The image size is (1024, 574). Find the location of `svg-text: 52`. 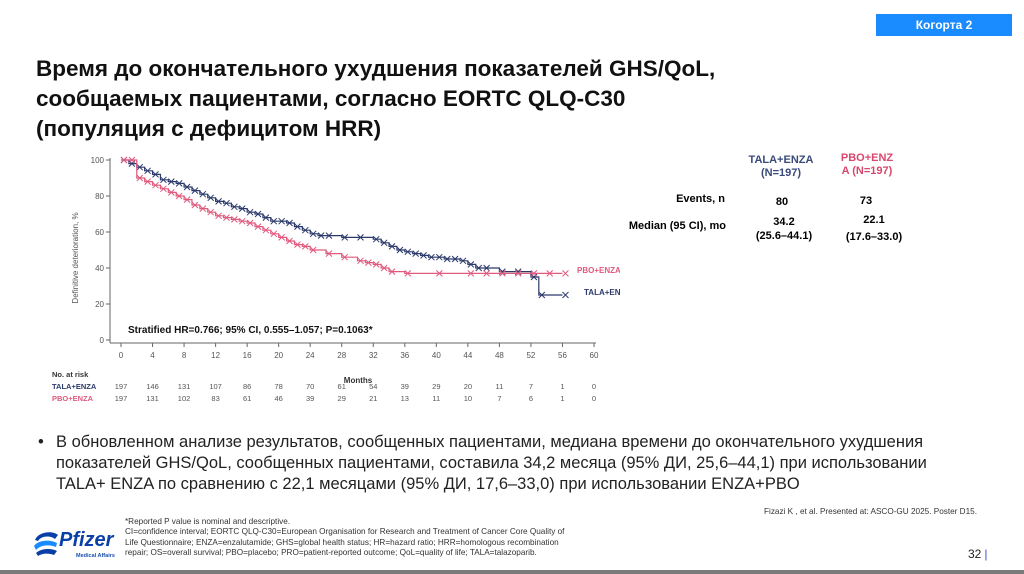

svg-text: 52 is located at coordinates (530, 355).